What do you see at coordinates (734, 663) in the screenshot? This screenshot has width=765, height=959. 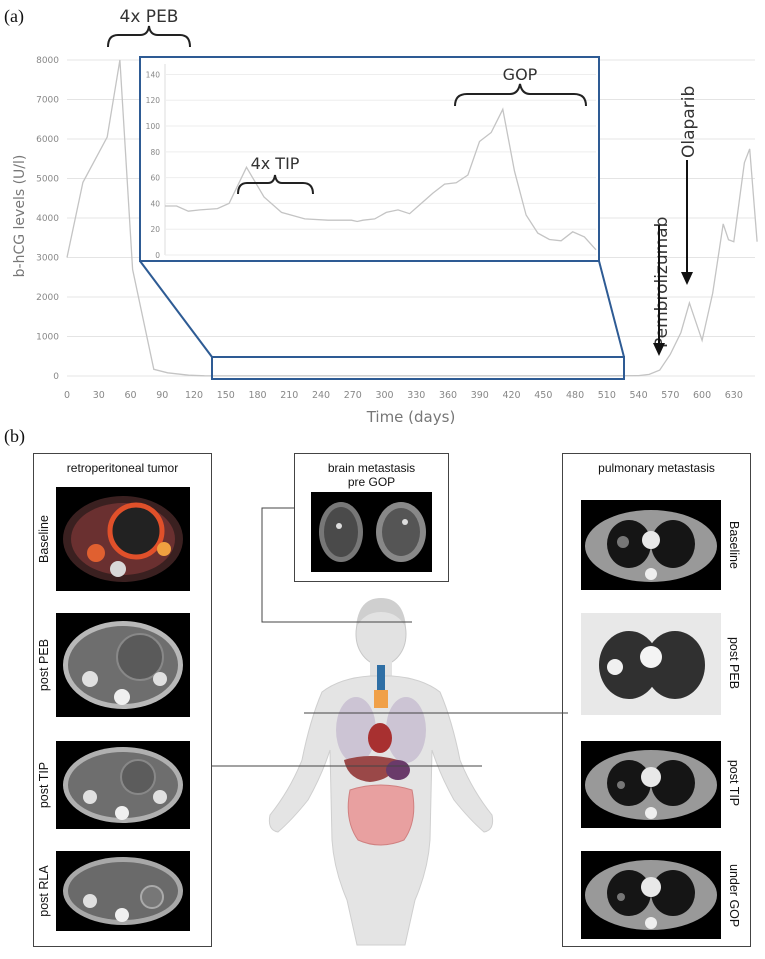 I see `pulm-label-post-peb: post PEB` at bounding box center [734, 663].